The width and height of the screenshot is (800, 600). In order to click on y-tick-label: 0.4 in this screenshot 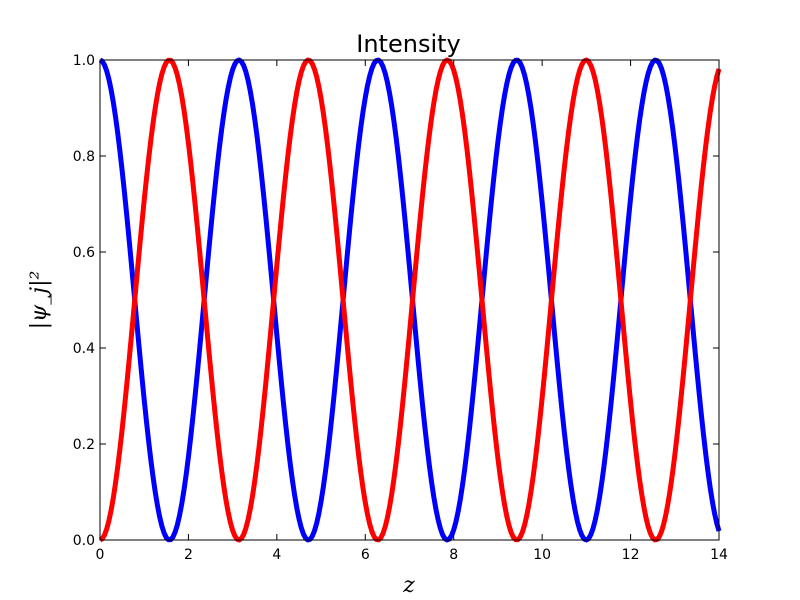, I will do `click(84, 349)`.